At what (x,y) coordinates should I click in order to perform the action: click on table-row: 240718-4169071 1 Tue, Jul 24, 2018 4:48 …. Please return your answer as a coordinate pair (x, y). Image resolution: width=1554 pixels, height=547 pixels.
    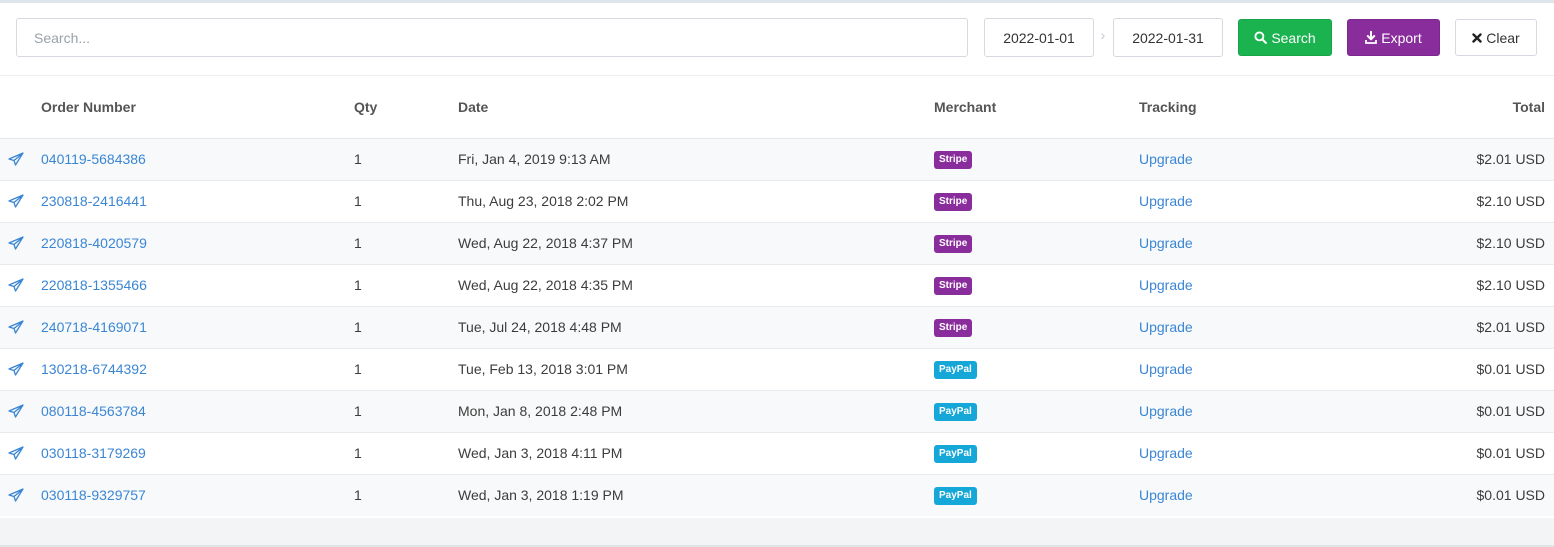
    Looking at the image, I should click on (777, 327).